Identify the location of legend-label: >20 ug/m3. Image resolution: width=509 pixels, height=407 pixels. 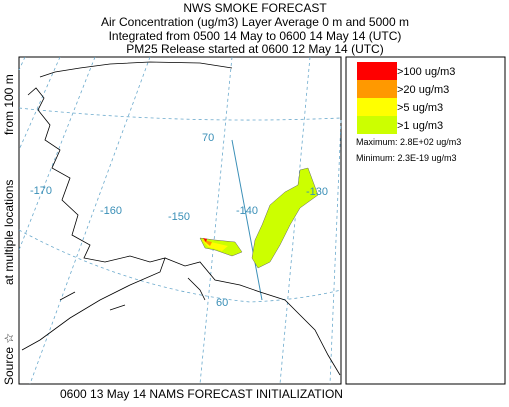
(423, 90).